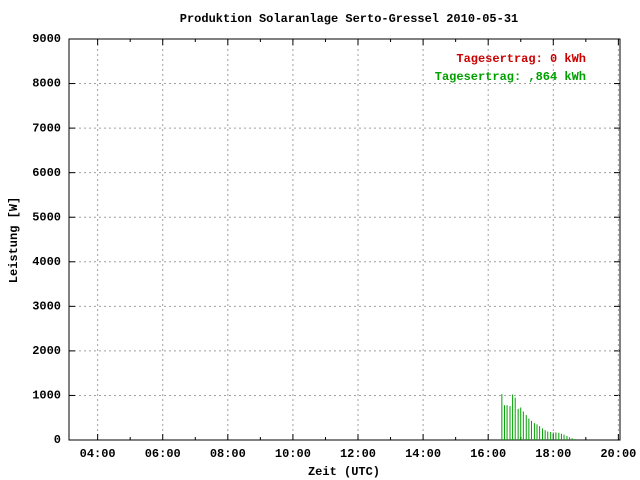 The height and width of the screenshot is (480, 640). Describe the element at coordinates (488, 454) in the screenshot. I see `x-tick-label: 16:00` at that location.